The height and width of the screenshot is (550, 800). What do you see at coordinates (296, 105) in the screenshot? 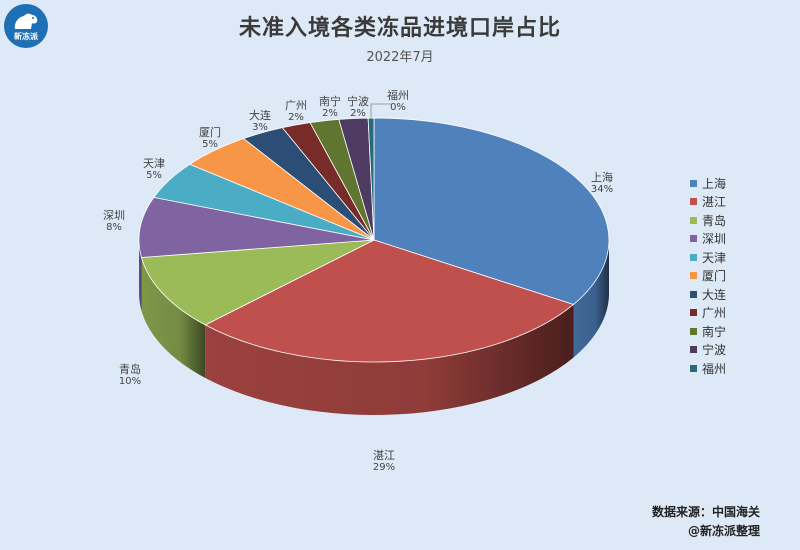
I see `slice-label-category: 广州` at bounding box center [296, 105].